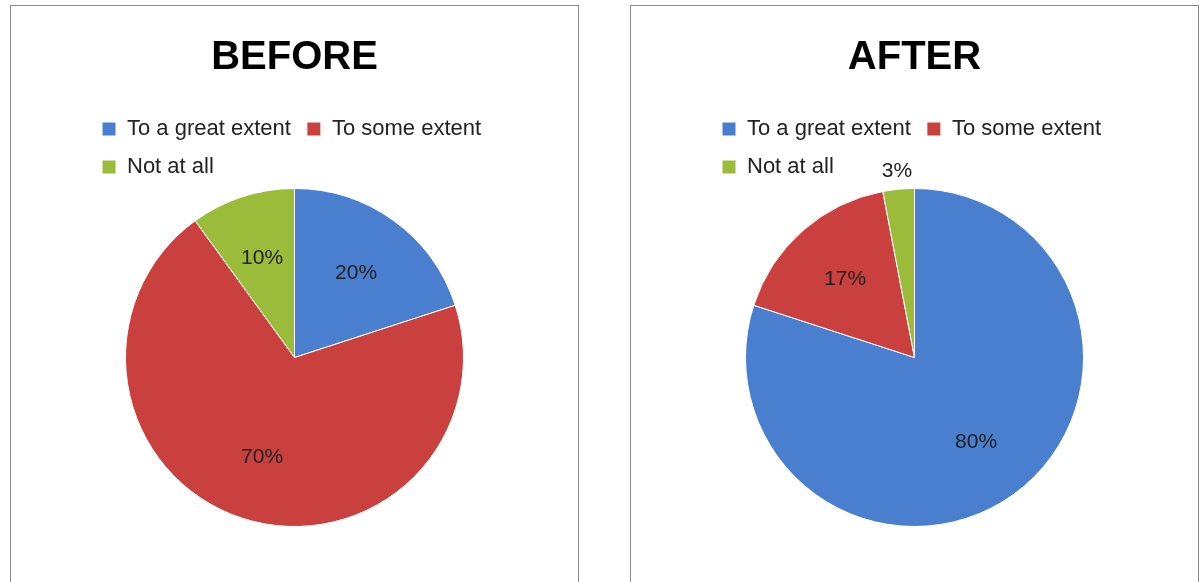 Image resolution: width=1199 pixels, height=582 pixels. I want to click on data-label: 17%, so click(845, 277).